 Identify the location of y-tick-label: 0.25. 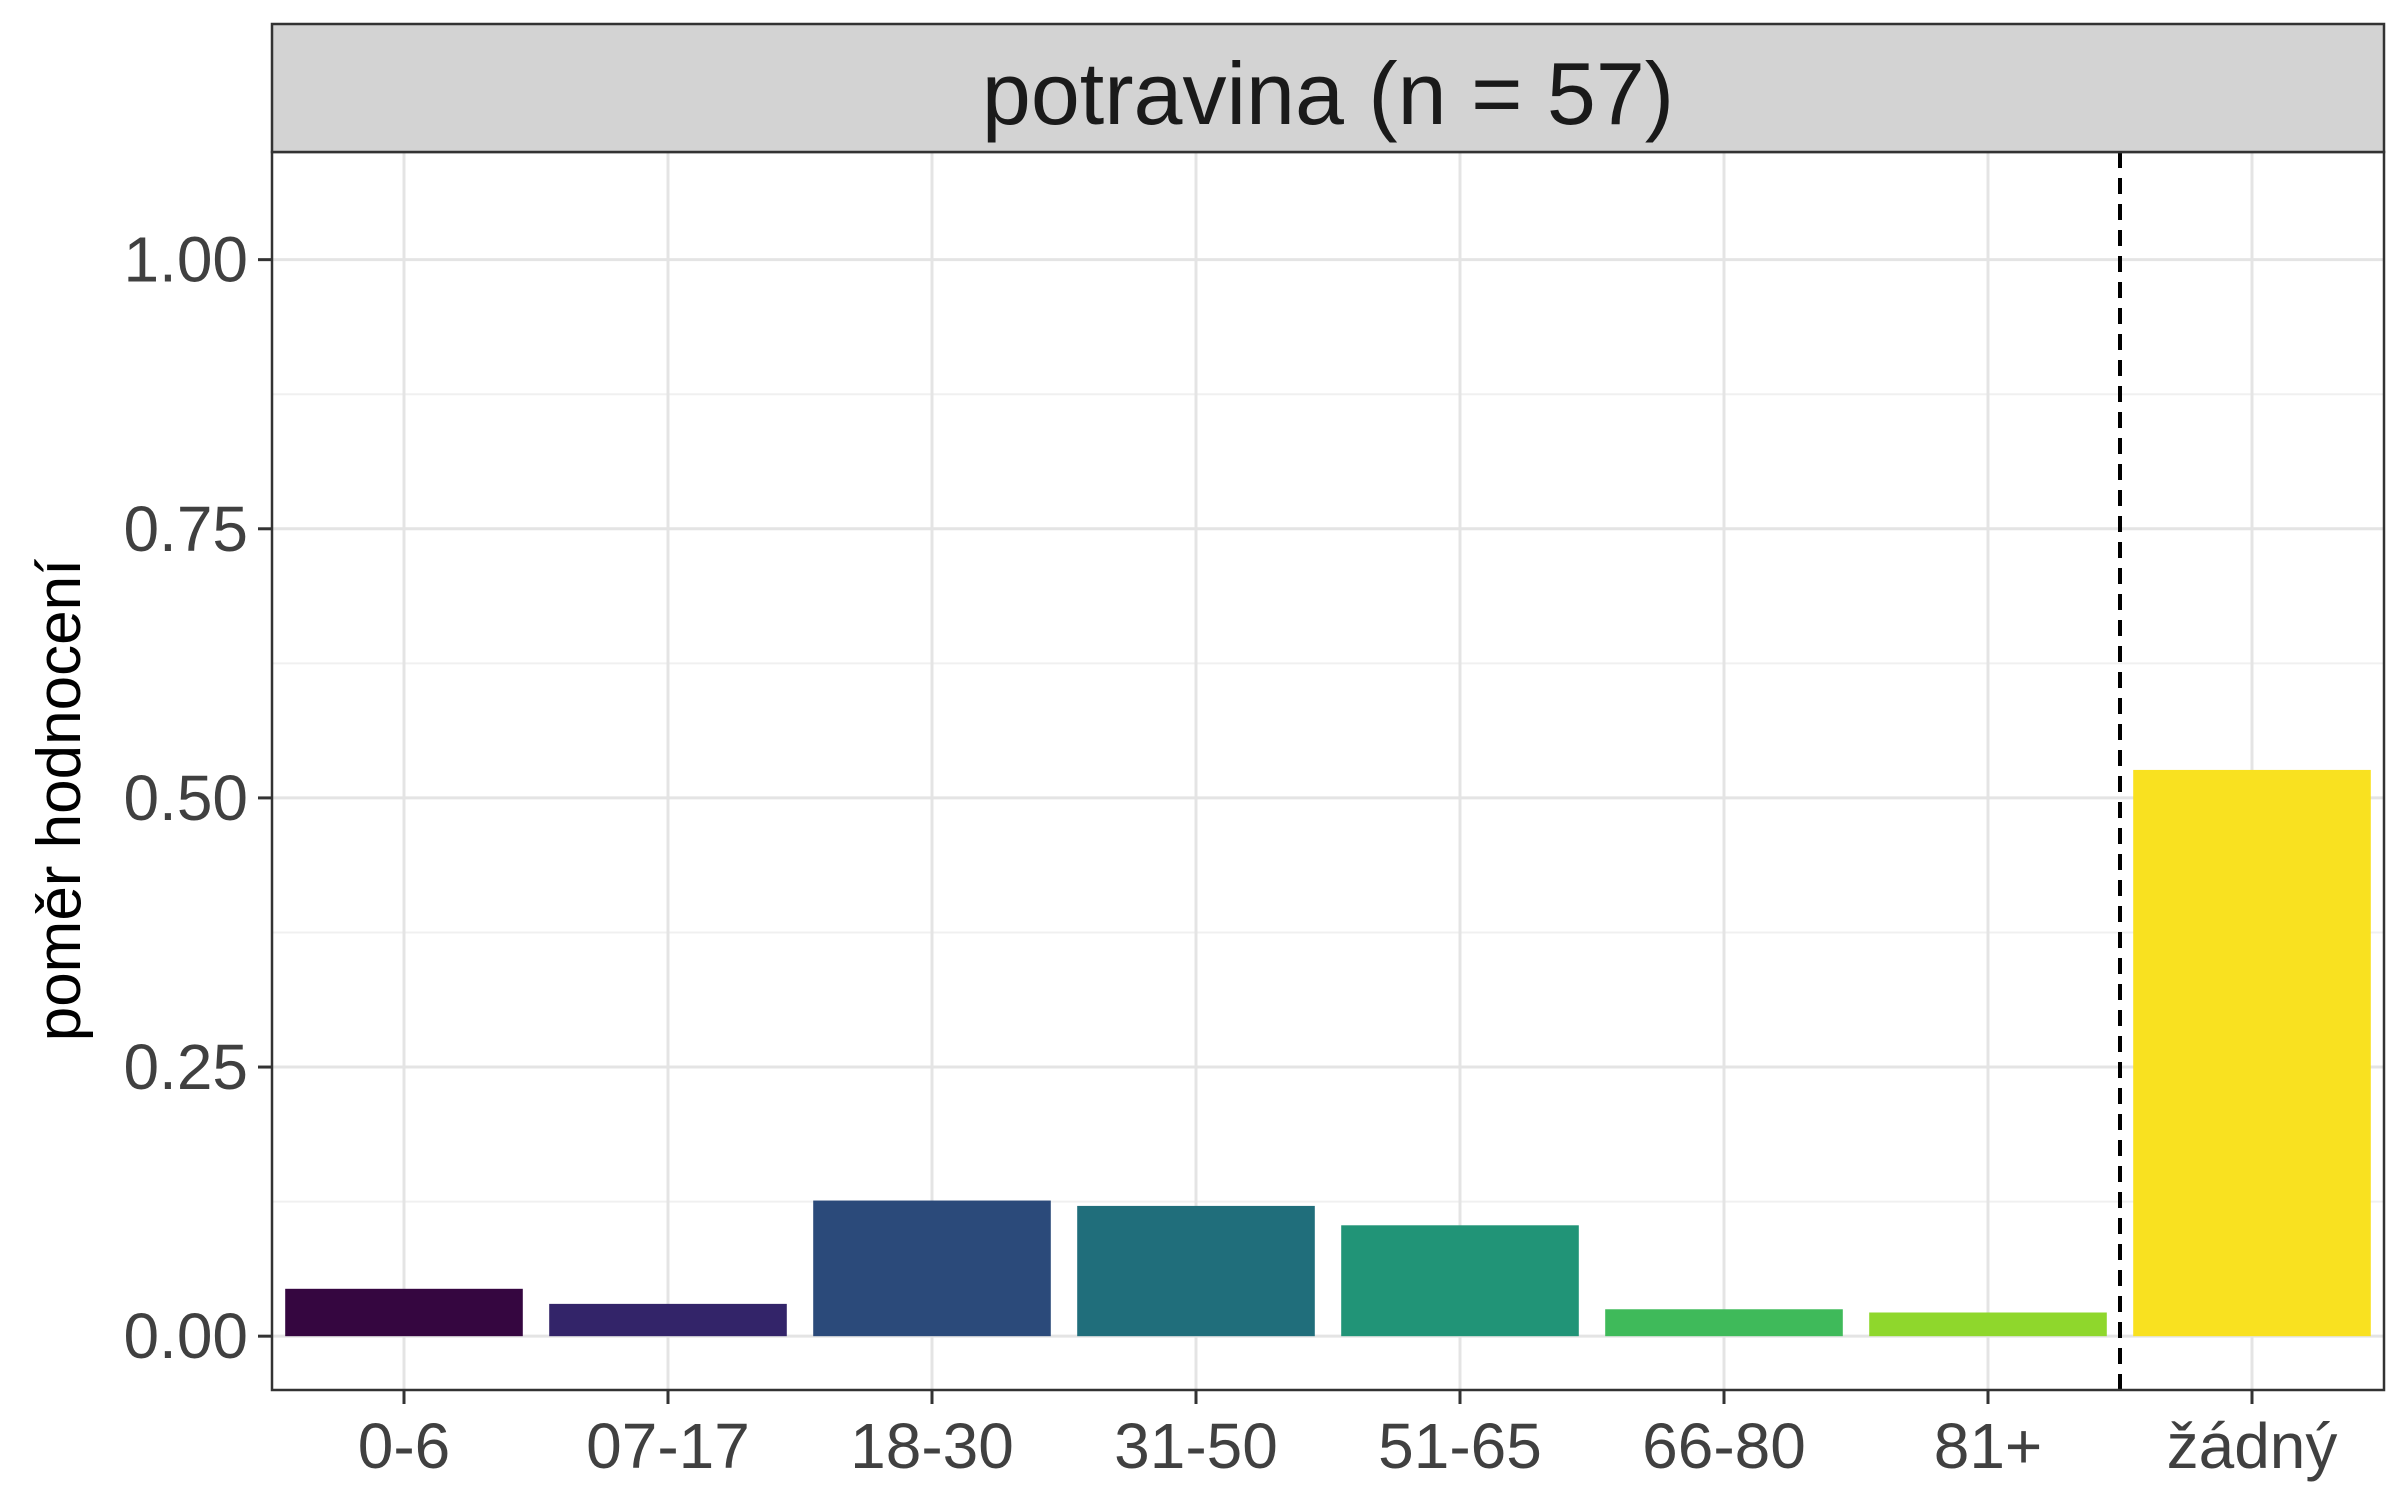
(185, 1067).